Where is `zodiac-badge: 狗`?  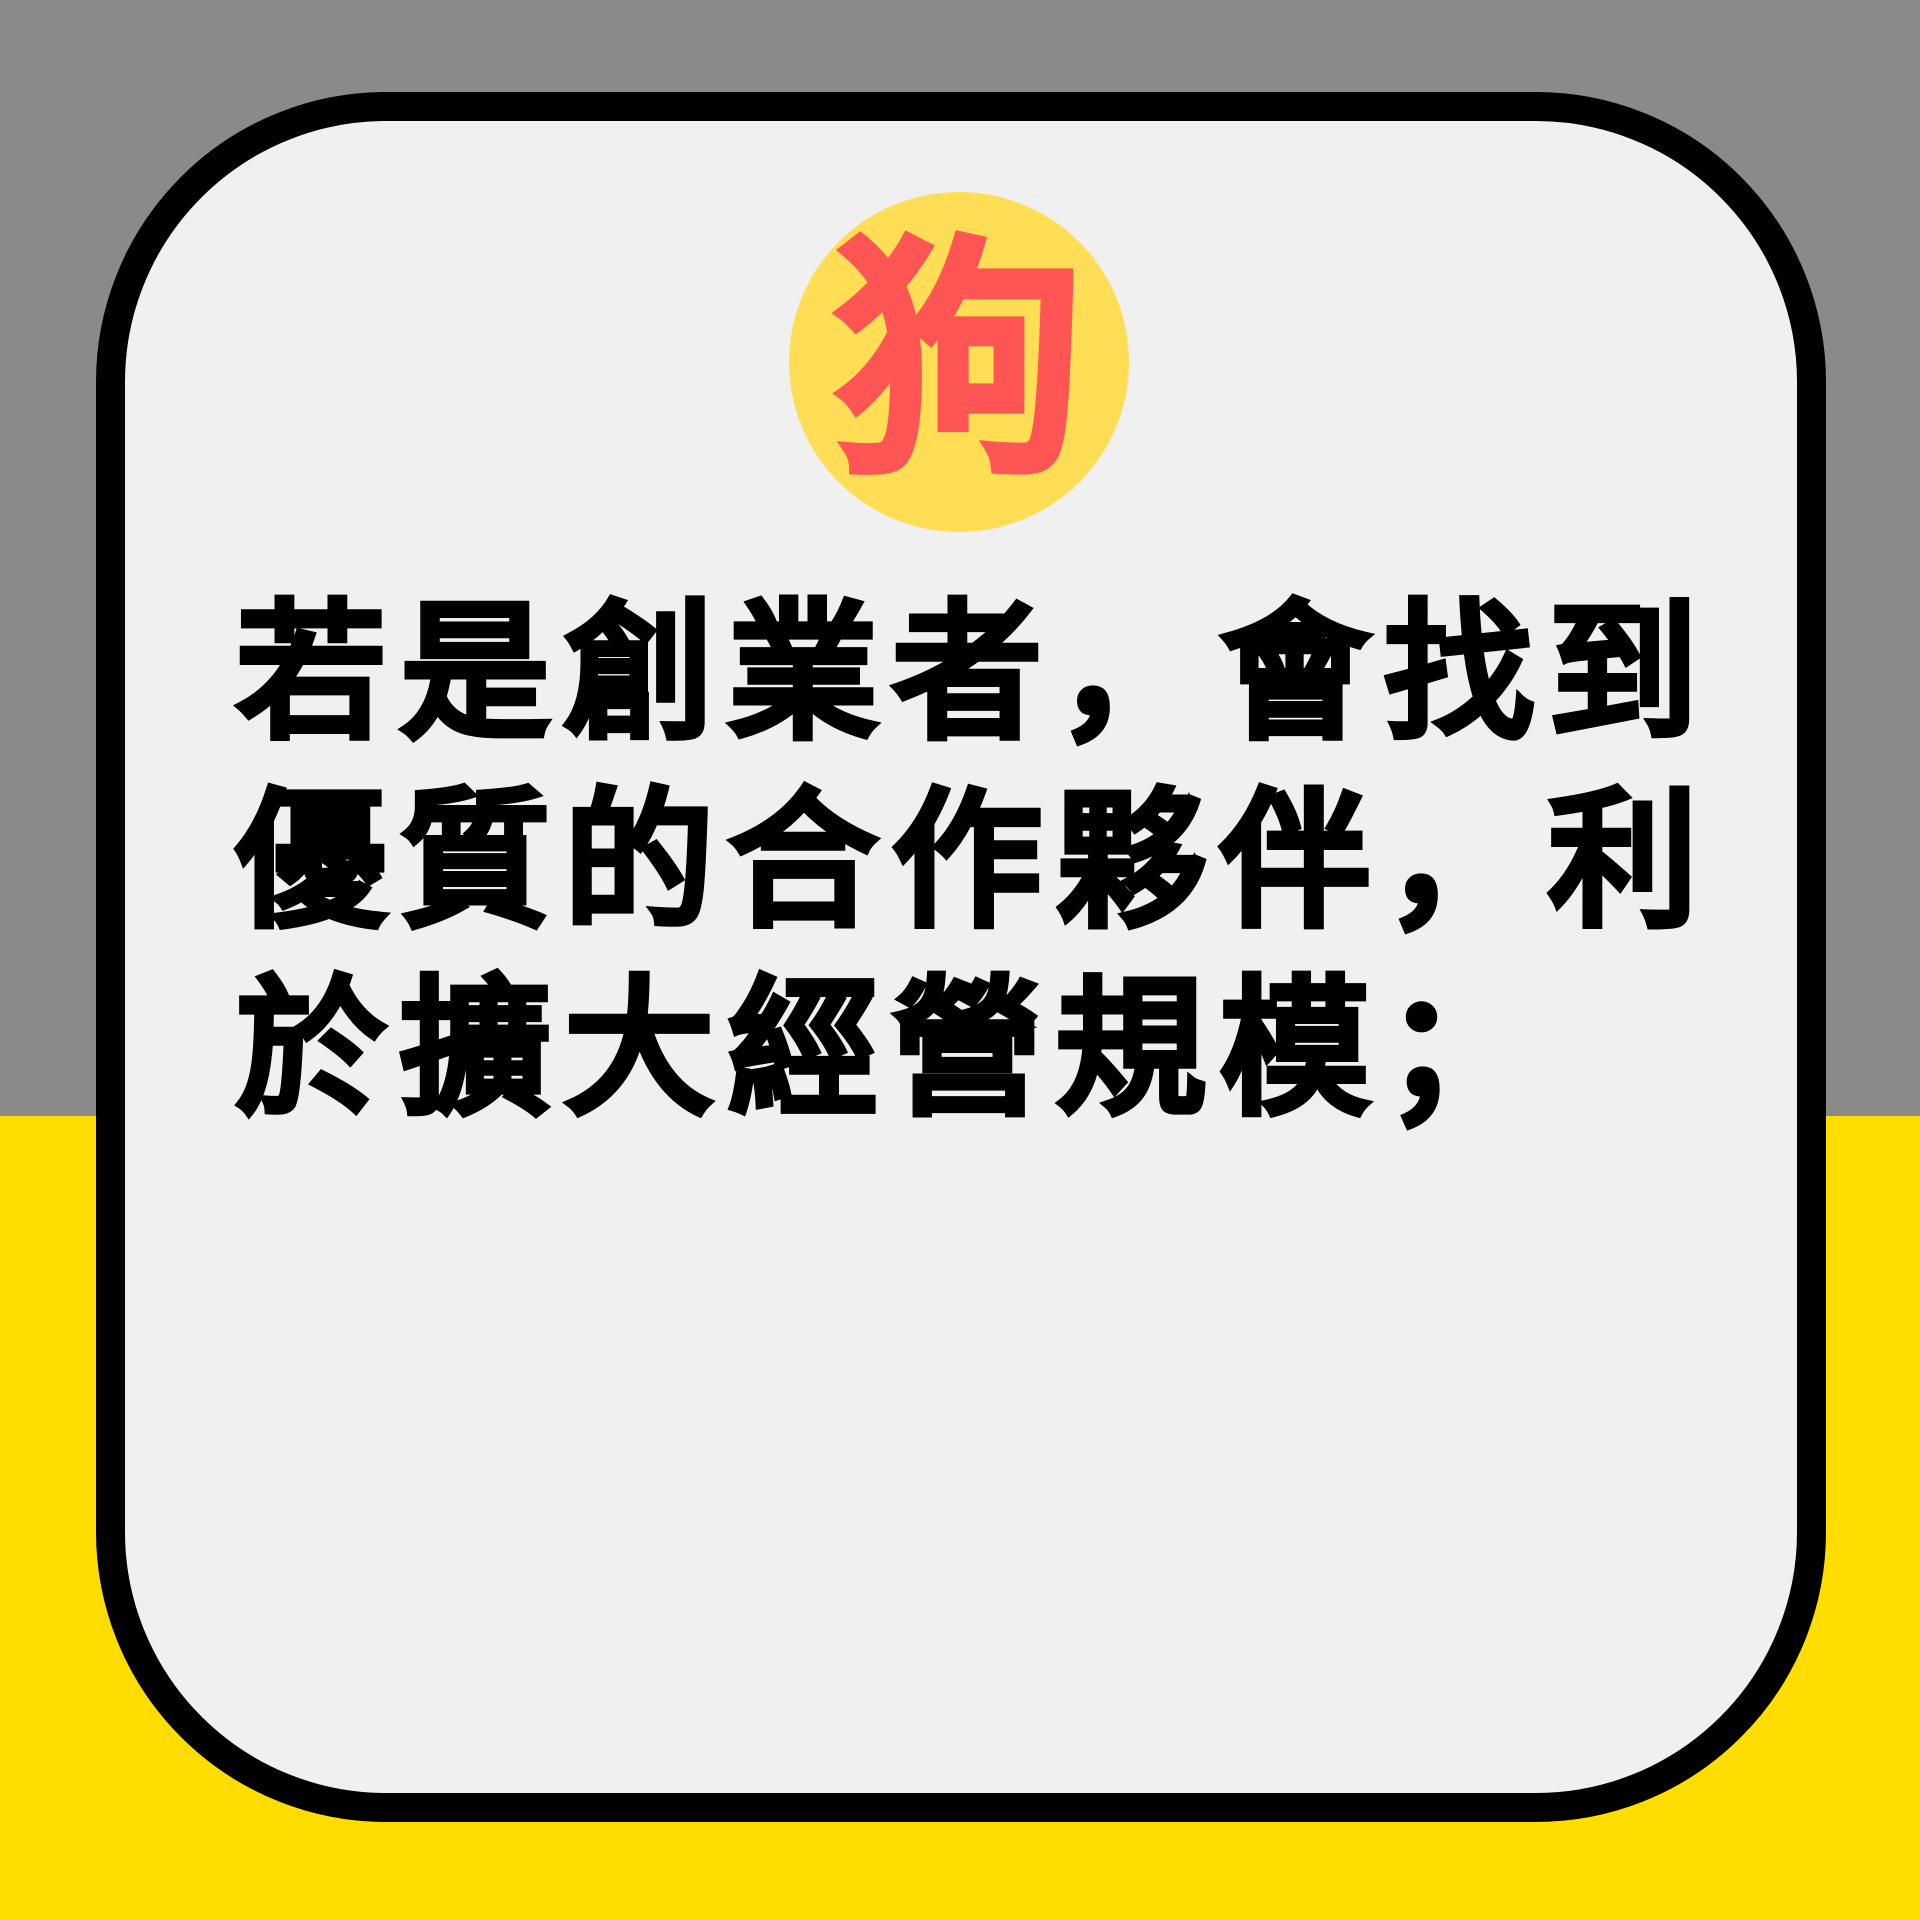
zodiac-badge: 狗 is located at coordinates (959, 362).